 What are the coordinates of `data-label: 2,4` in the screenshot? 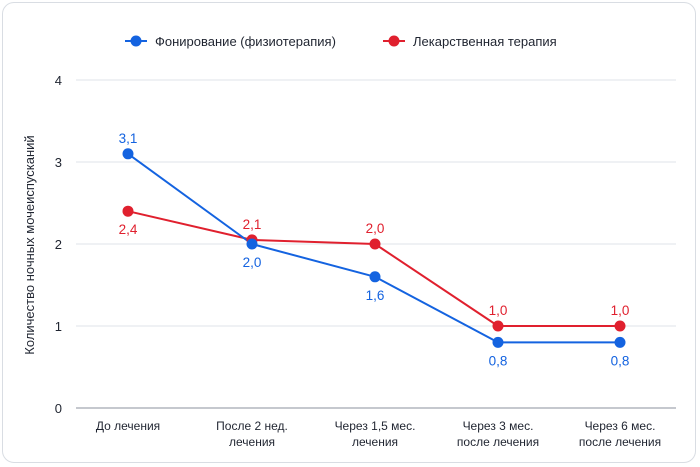 It's located at (128, 229).